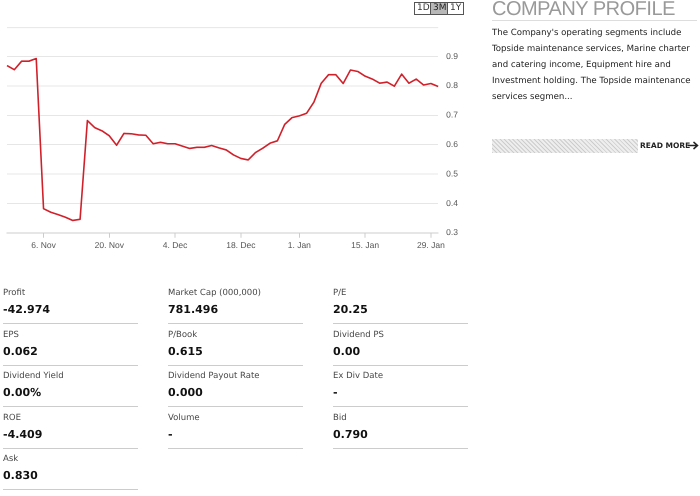 This screenshot has height=496, width=700. I want to click on x-tick-label: 4. Dec, so click(175, 245).